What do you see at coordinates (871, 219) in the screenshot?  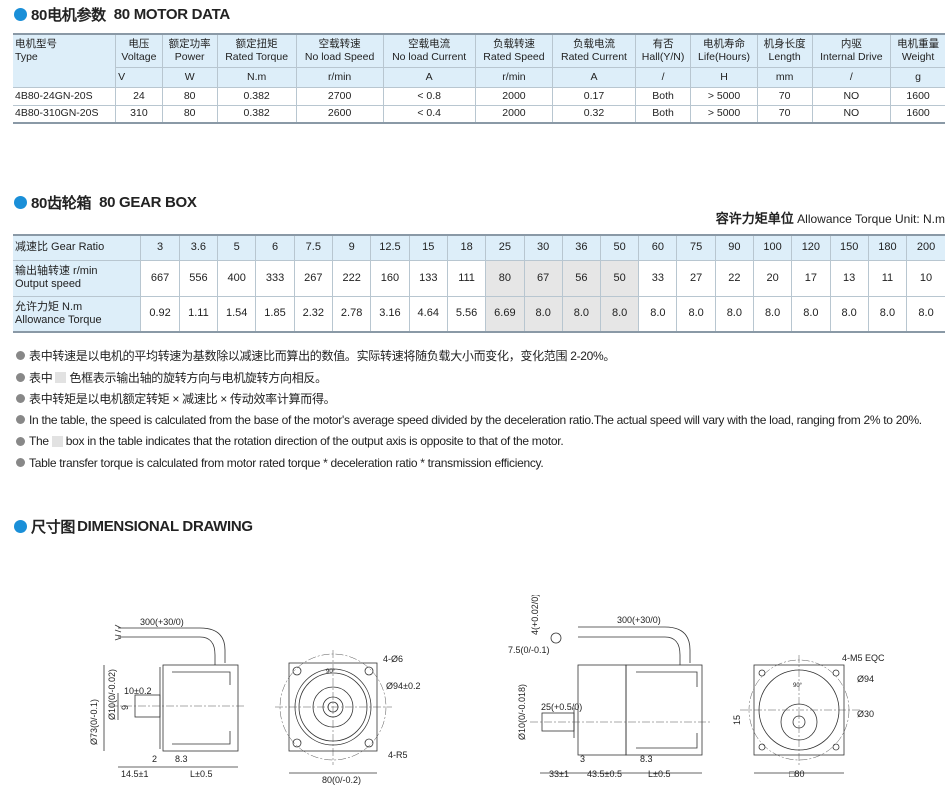 I see `unit-en: Allowance Torque Unit: N.m` at bounding box center [871, 219].